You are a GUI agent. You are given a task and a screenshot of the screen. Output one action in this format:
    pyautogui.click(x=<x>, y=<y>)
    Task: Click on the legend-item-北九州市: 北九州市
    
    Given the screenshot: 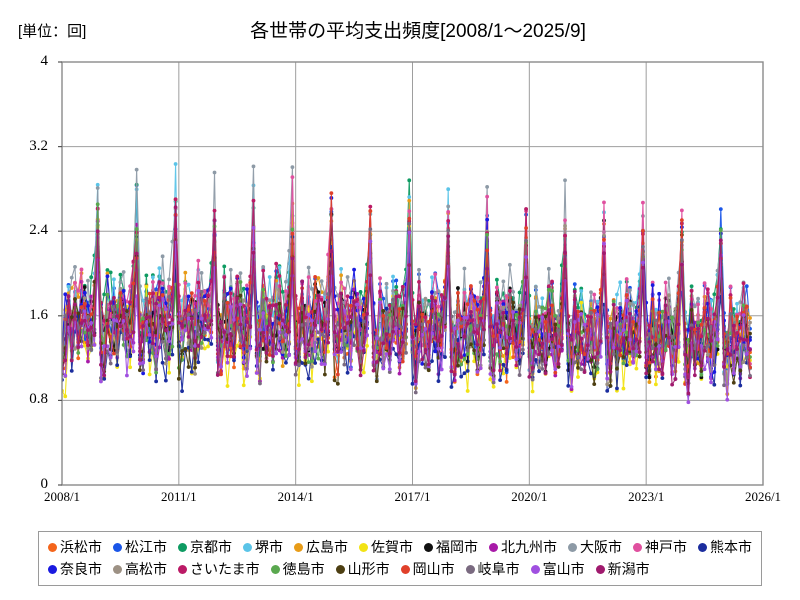 What is the action you would take?
    pyautogui.click(x=523, y=547)
    